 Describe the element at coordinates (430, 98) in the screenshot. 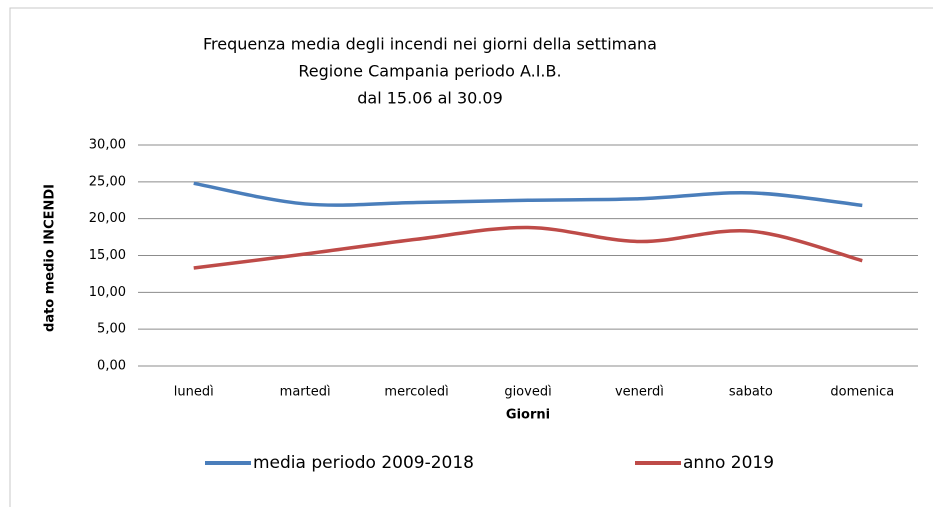

I see `chart-title: dal 15.06 al 30.09` at that location.